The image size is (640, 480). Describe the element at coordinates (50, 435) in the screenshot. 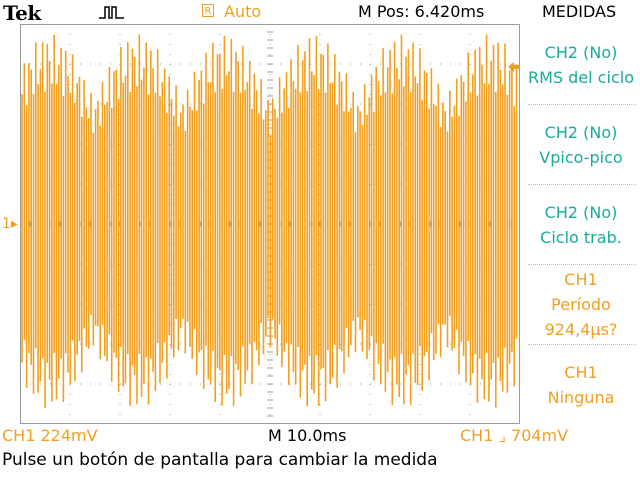

I see `channel-scale: CH1 224mV` at that location.